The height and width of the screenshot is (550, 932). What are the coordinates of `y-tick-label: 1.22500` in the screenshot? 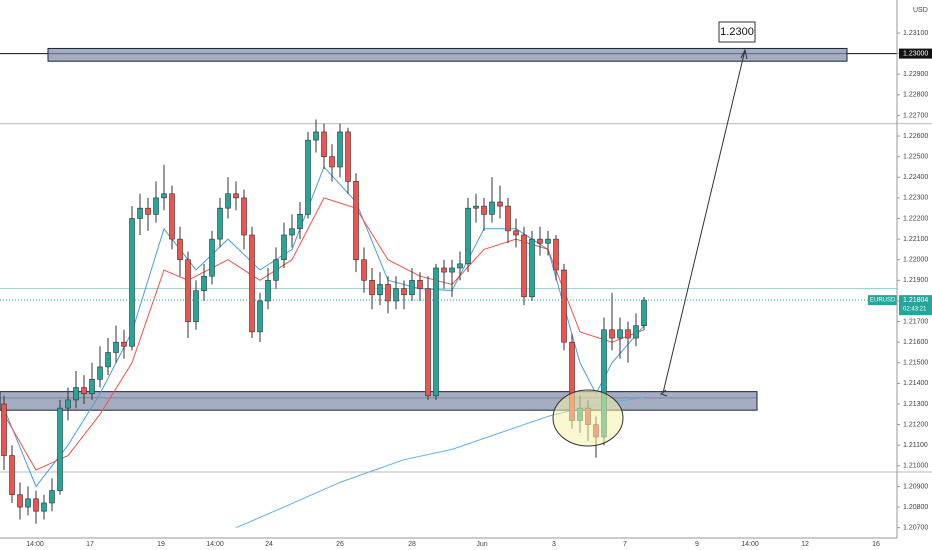 It's located at (915, 157).